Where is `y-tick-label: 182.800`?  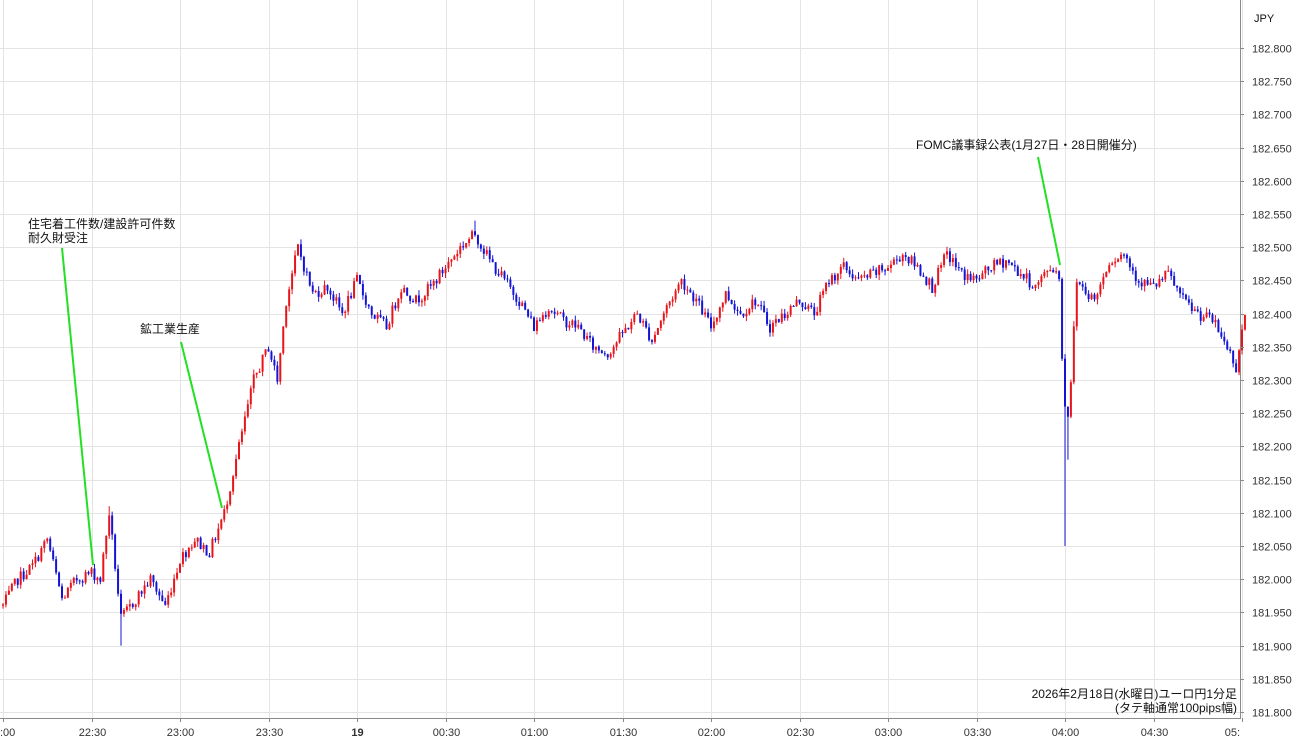
y-tick-label: 182.800 is located at coordinates (1272, 50).